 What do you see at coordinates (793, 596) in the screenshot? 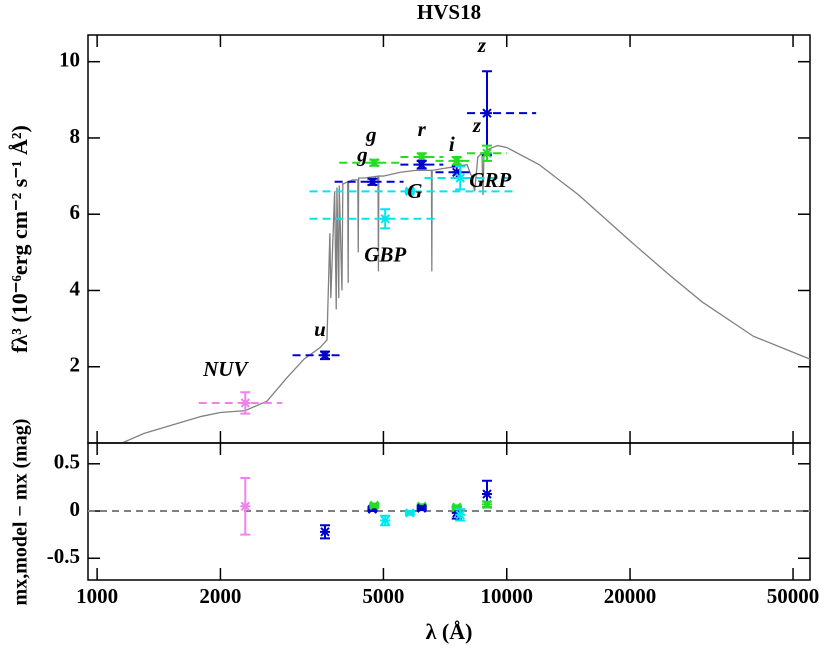
I see `x-tick-label: 50000` at bounding box center [793, 596].